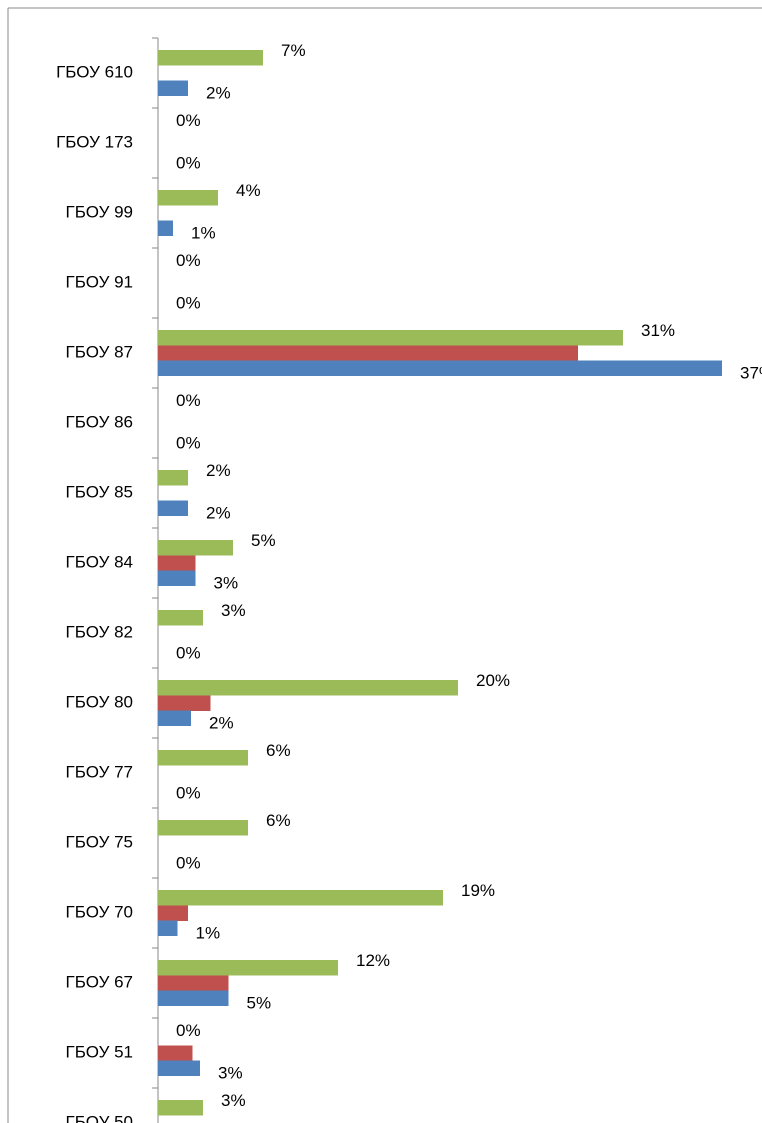 This screenshot has height=1123, width=762. What do you see at coordinates (293, 50) in the screenshot?
I see `data-label: 7%` at bounding box center [293, 50].